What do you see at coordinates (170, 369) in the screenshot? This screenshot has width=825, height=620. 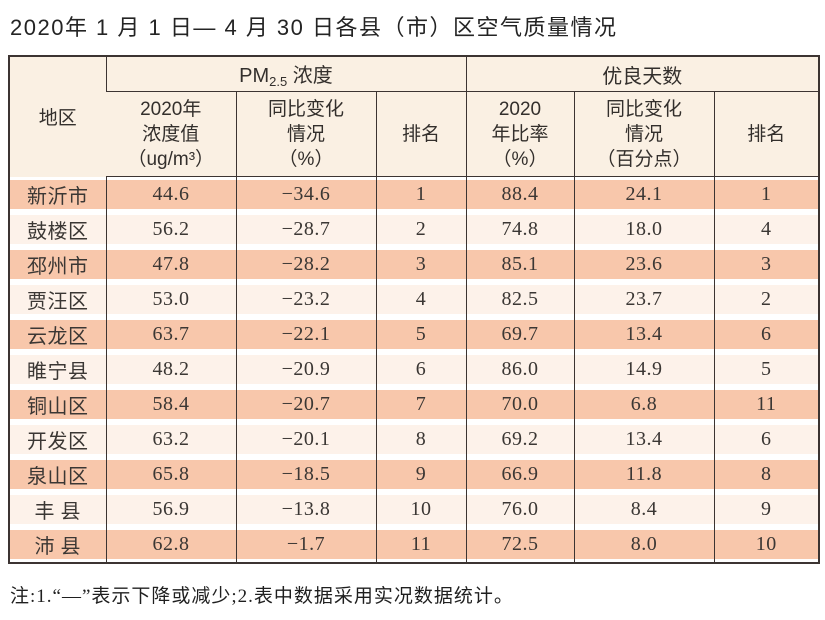 I see `pm-value-cell: 48.2` at bounding box center [170, 369].